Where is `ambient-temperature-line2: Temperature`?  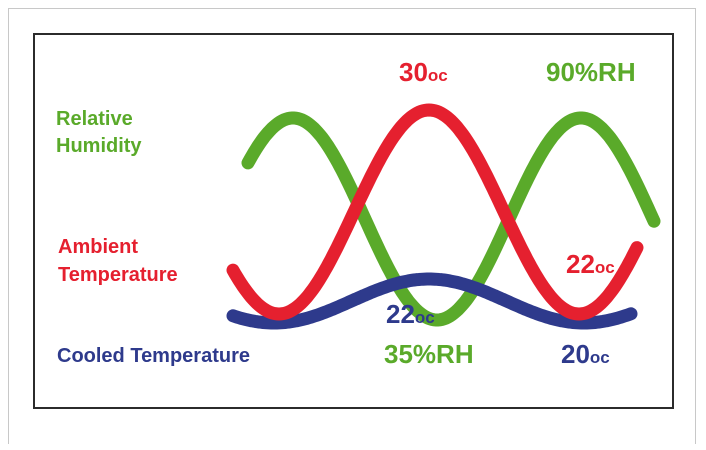 ambient-temperature-line2: Temperature is located at coordinates (118, 275).